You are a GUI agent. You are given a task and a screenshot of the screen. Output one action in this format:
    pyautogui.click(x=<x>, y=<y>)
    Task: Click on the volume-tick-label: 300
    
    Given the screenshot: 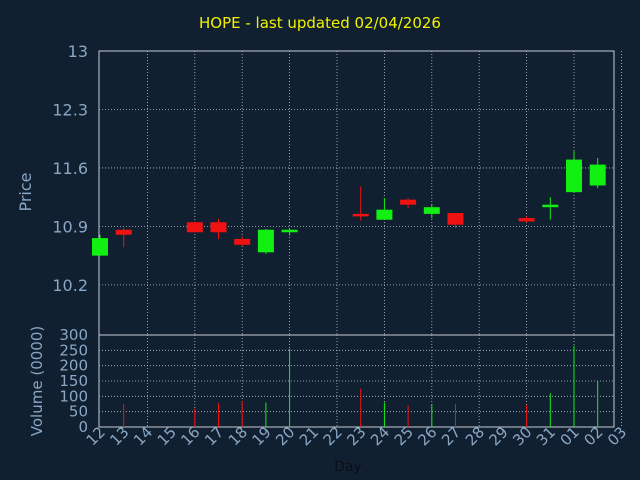 What is the action you would take?
    pyautogui.click(x=73, y=335)
    